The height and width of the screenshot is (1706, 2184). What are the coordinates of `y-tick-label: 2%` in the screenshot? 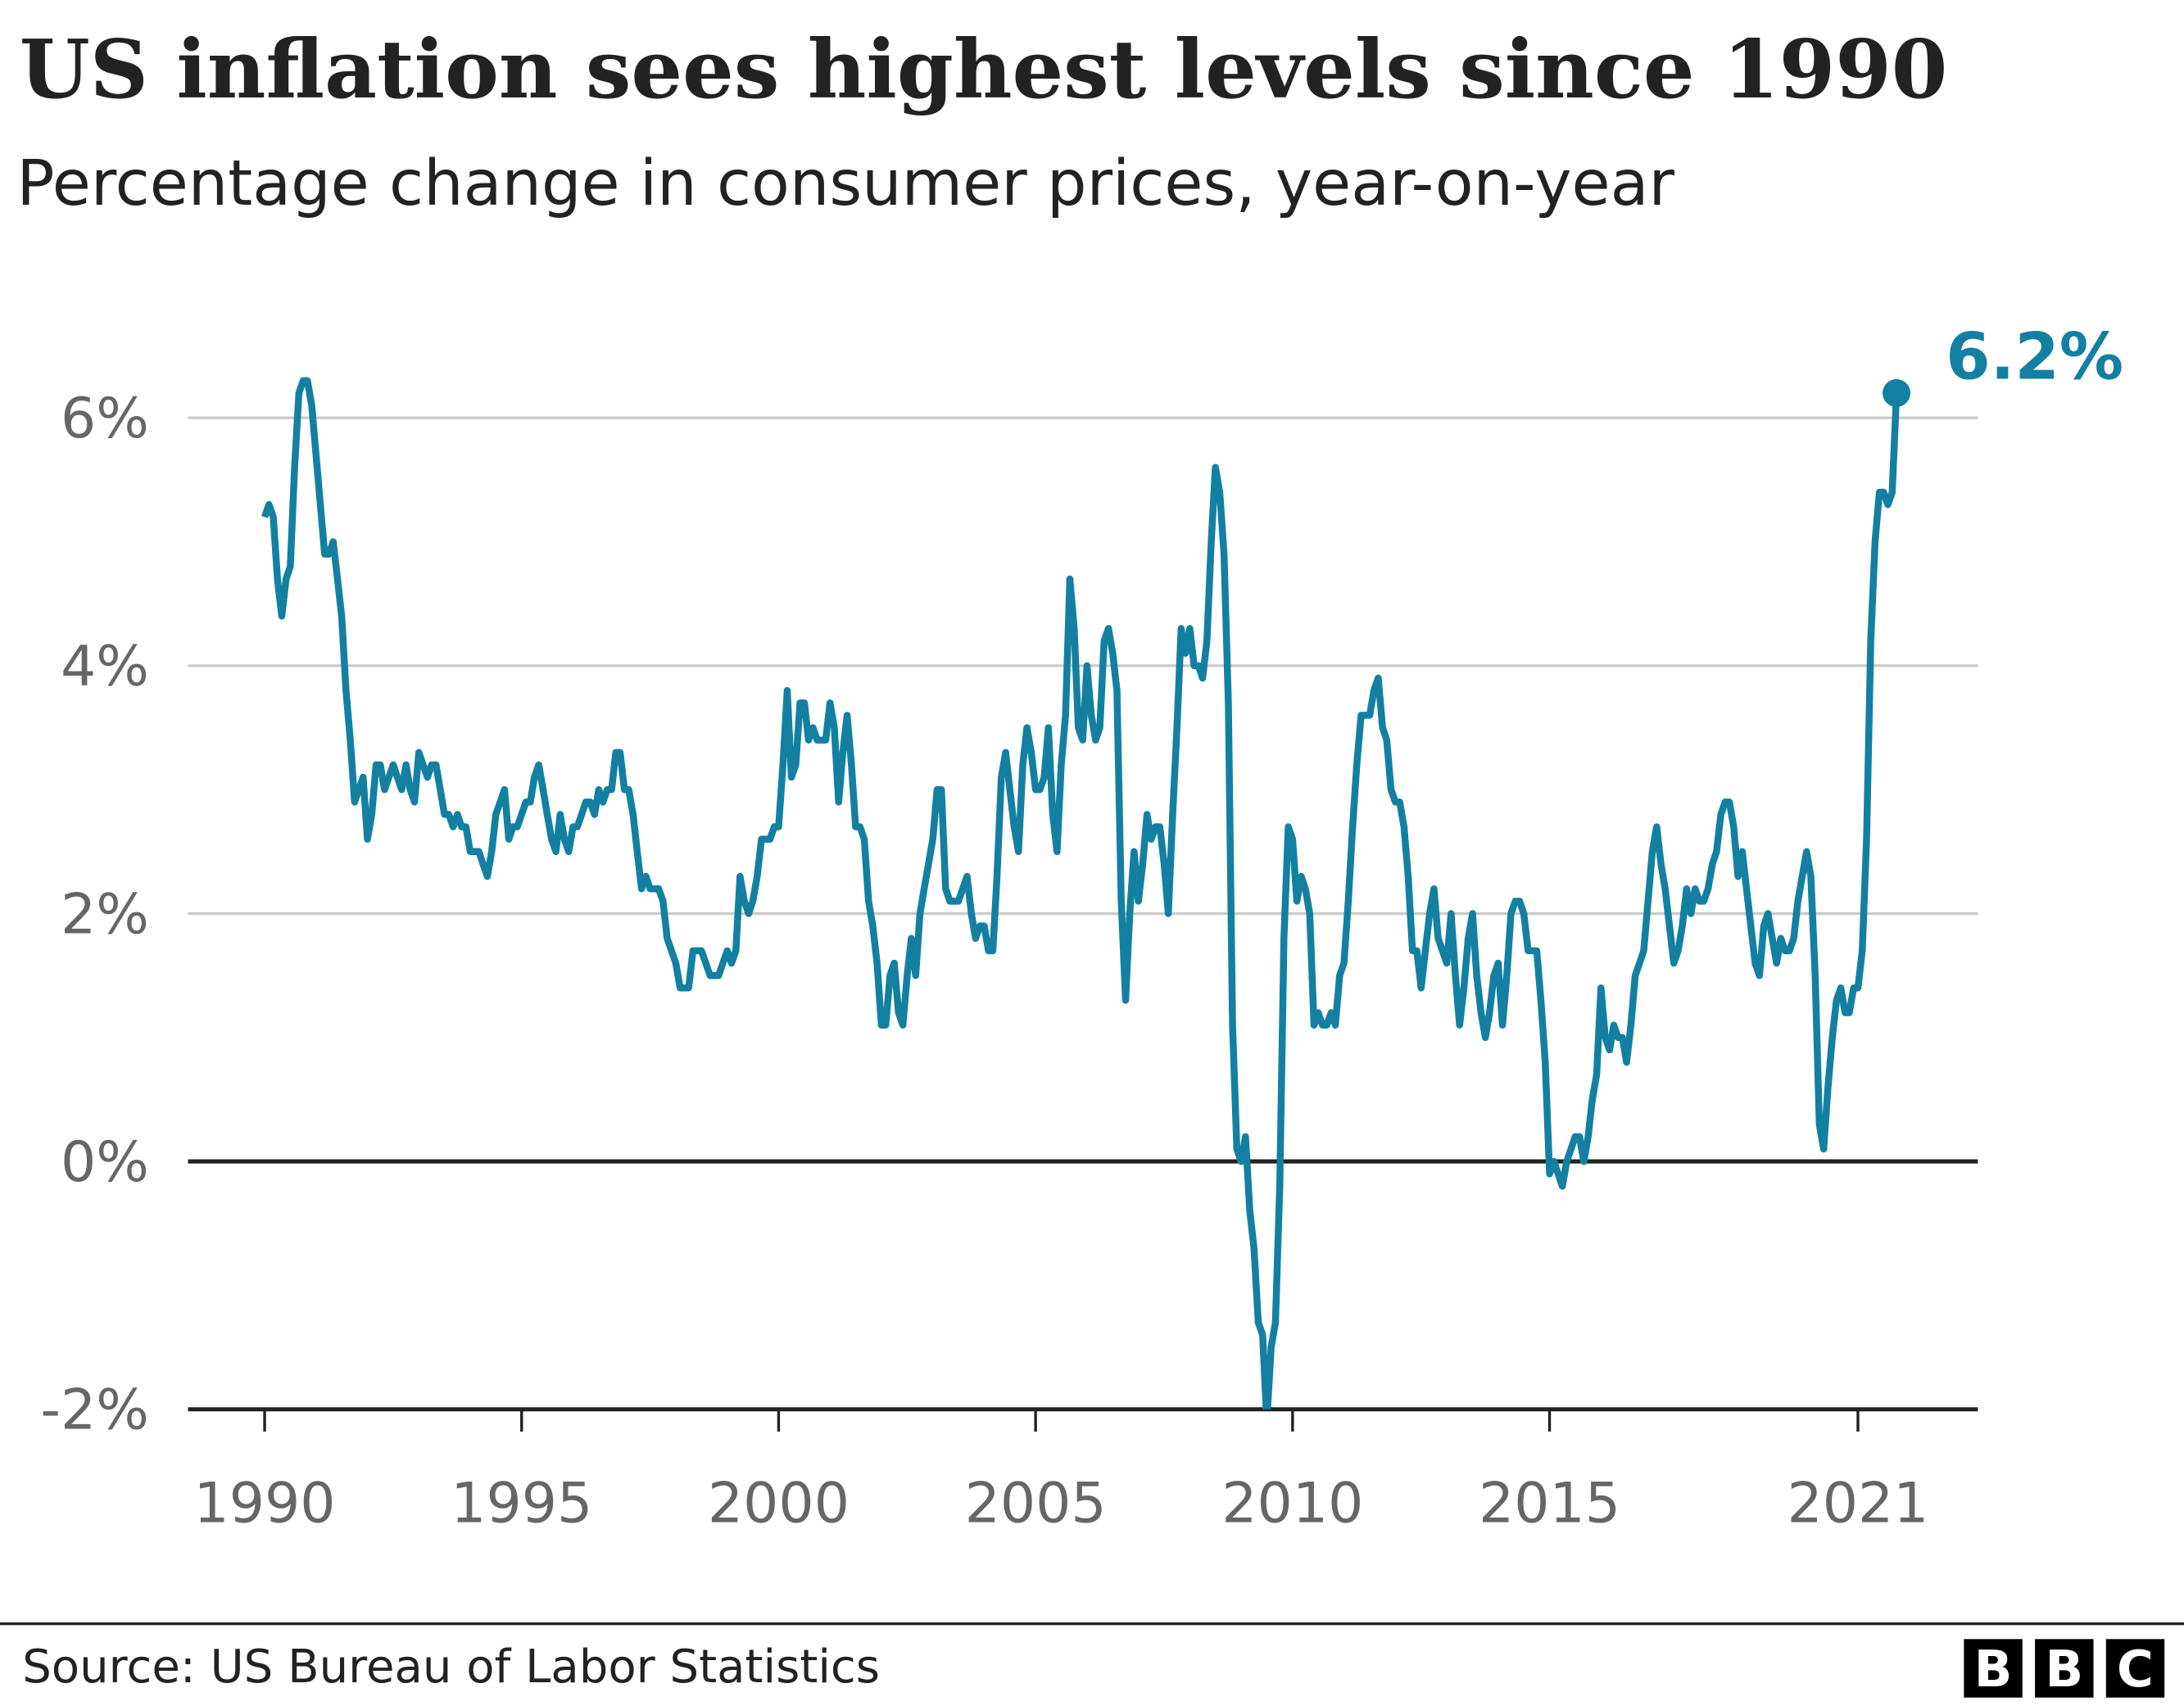 It's located at (105, 914).